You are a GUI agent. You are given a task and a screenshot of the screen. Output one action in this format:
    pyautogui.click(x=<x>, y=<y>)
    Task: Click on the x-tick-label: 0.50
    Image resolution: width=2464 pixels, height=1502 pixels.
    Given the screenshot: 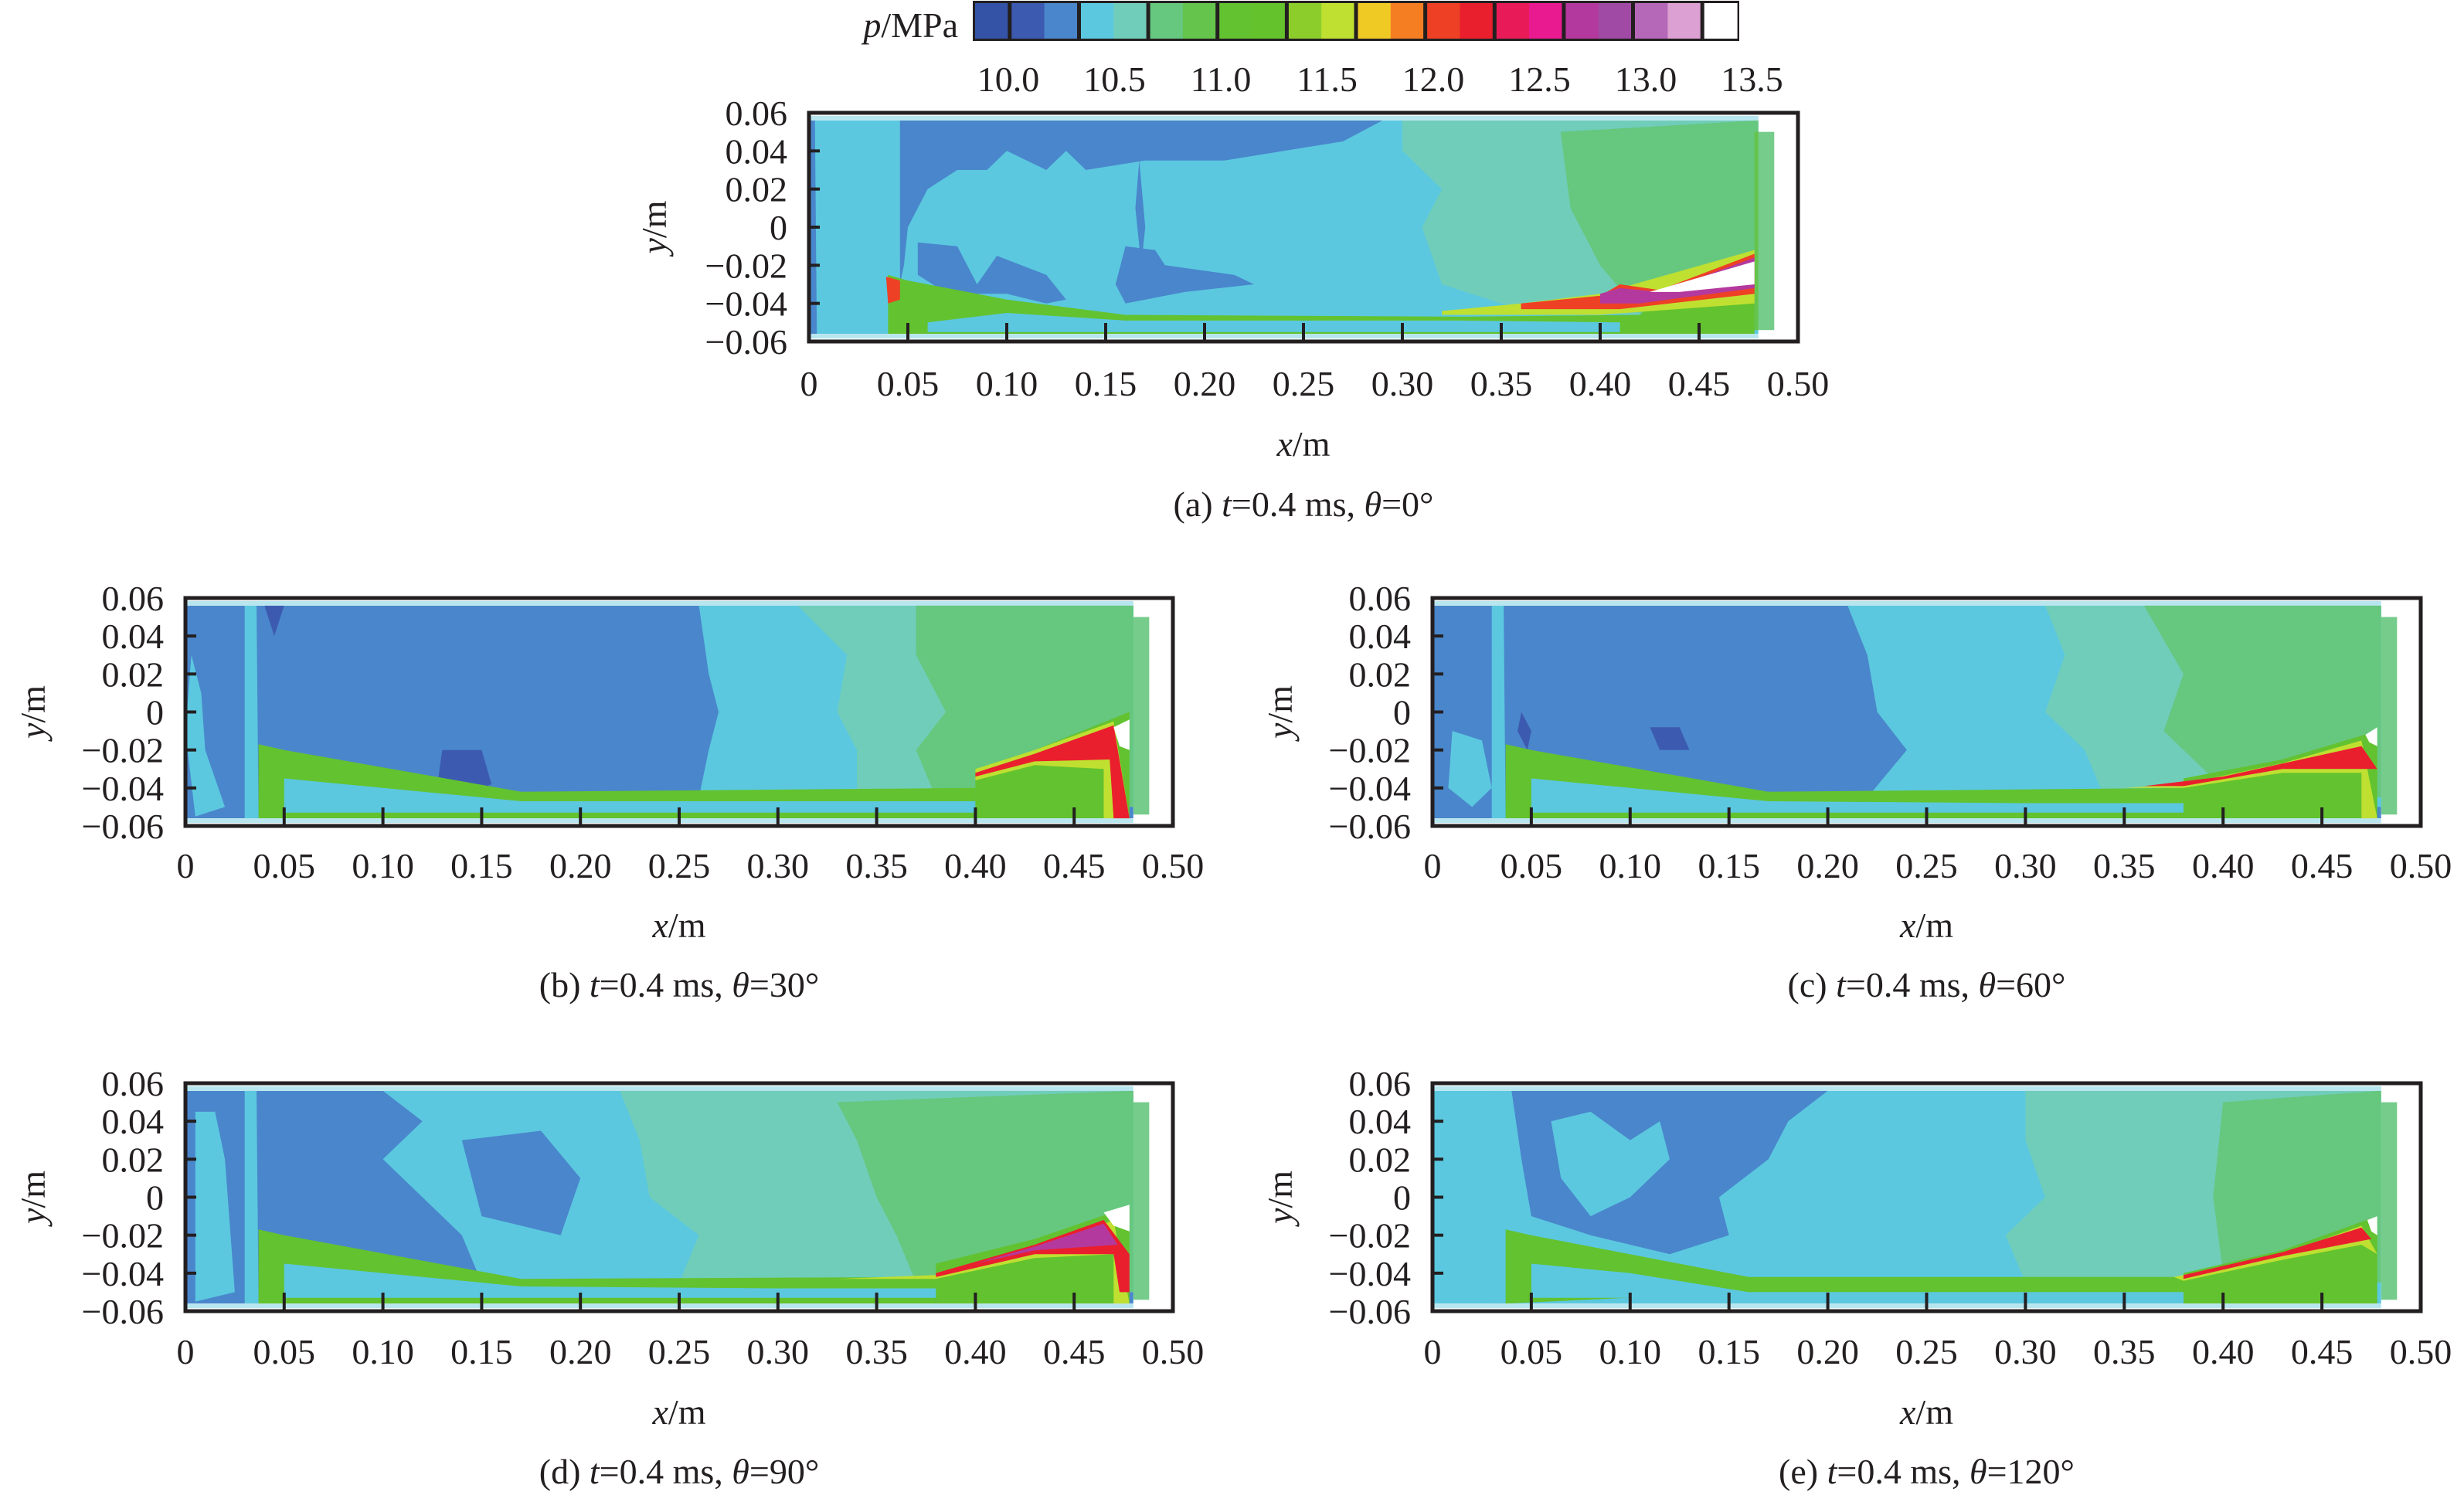 What is the action you would take?
    pyautogui.click(x=1173, y=1351)
    